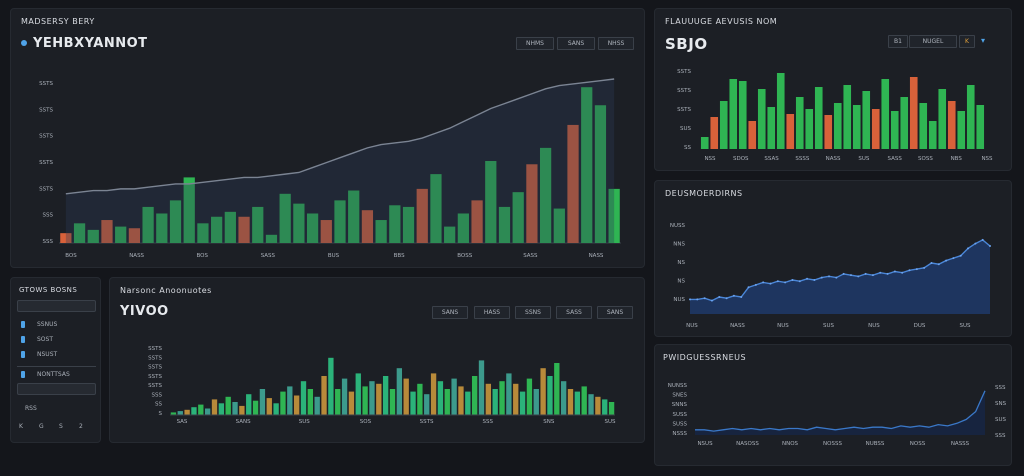 This screenshot has height=476, width=1024. Describe the element at coordinates (45, 339) in the screenshot. I see `sidebar-item-2: SOST` at that location.